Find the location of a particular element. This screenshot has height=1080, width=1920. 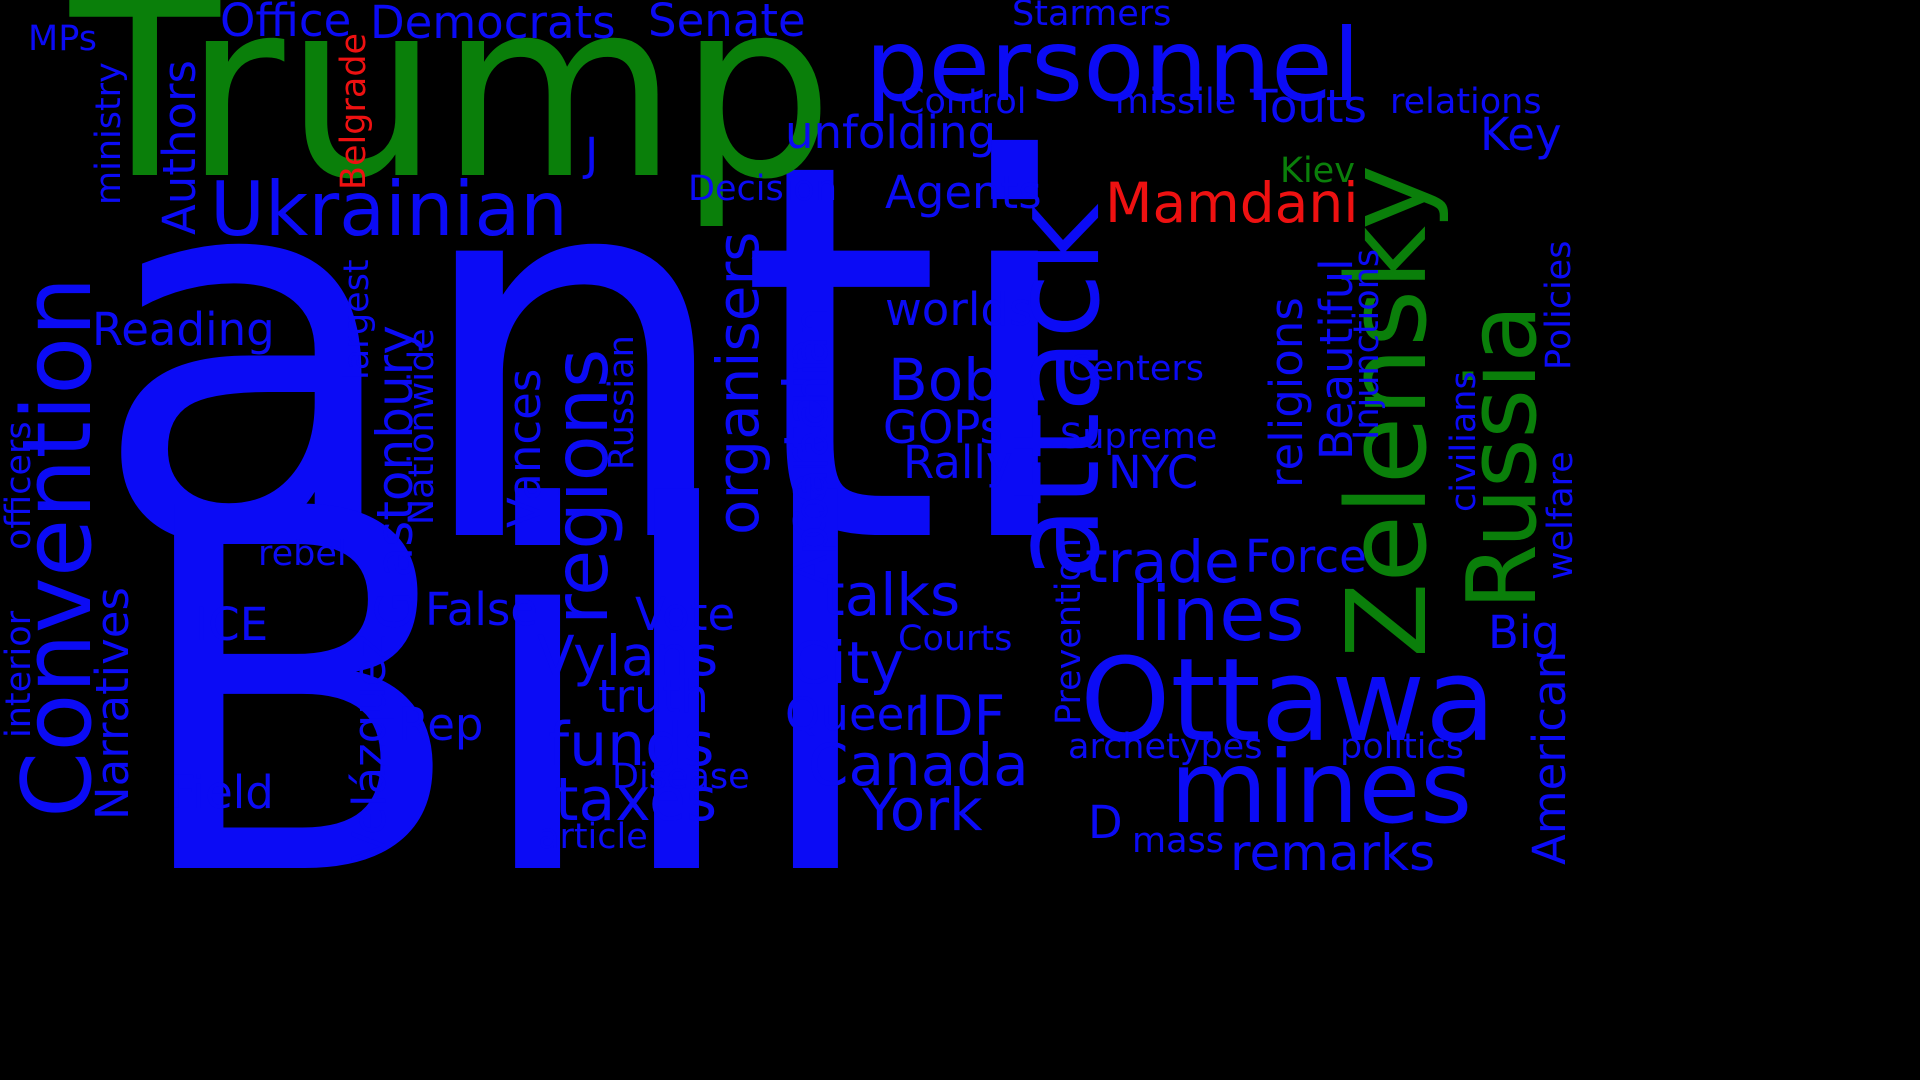

cloud-word: Decision is located at coordinates (762, 189).